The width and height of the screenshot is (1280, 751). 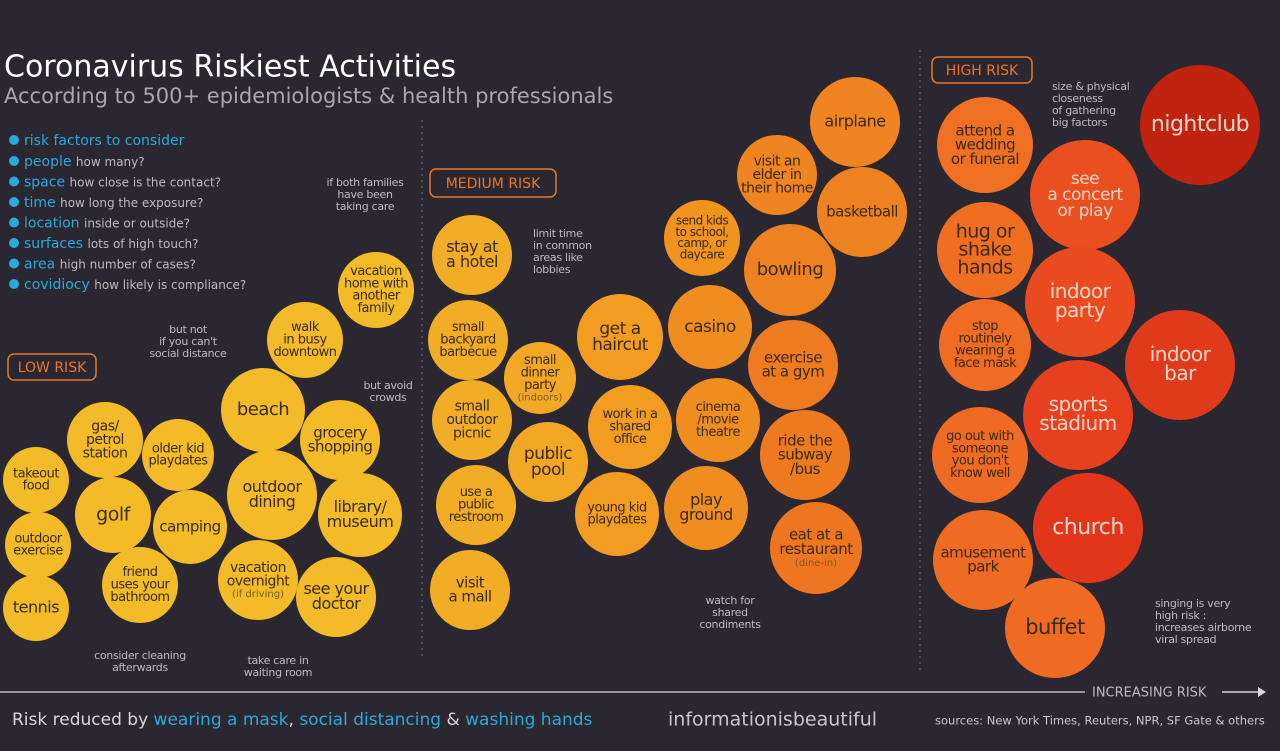 What do you see at coordinates (140, 667) in the screenshot?
I see `annotation: afterwards` at bounding box center [140, 667].